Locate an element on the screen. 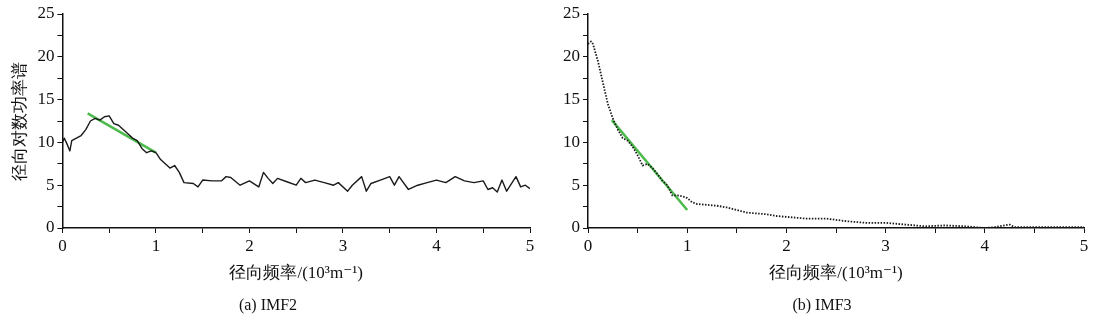 This screenshot has height=321, width=1108. text: (b) IMF3 is located at coordinates (822, 304).